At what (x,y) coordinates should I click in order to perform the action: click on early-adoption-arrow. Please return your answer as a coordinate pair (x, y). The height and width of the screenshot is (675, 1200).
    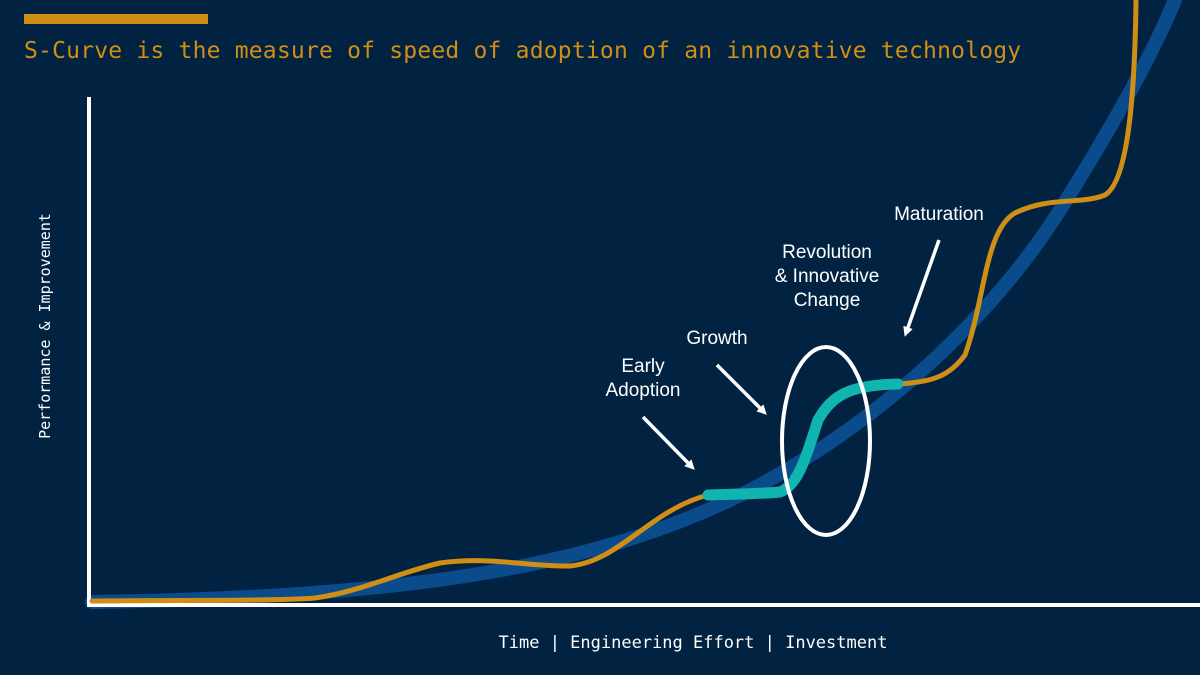
    Looking at the image, I should click on (668, 442).